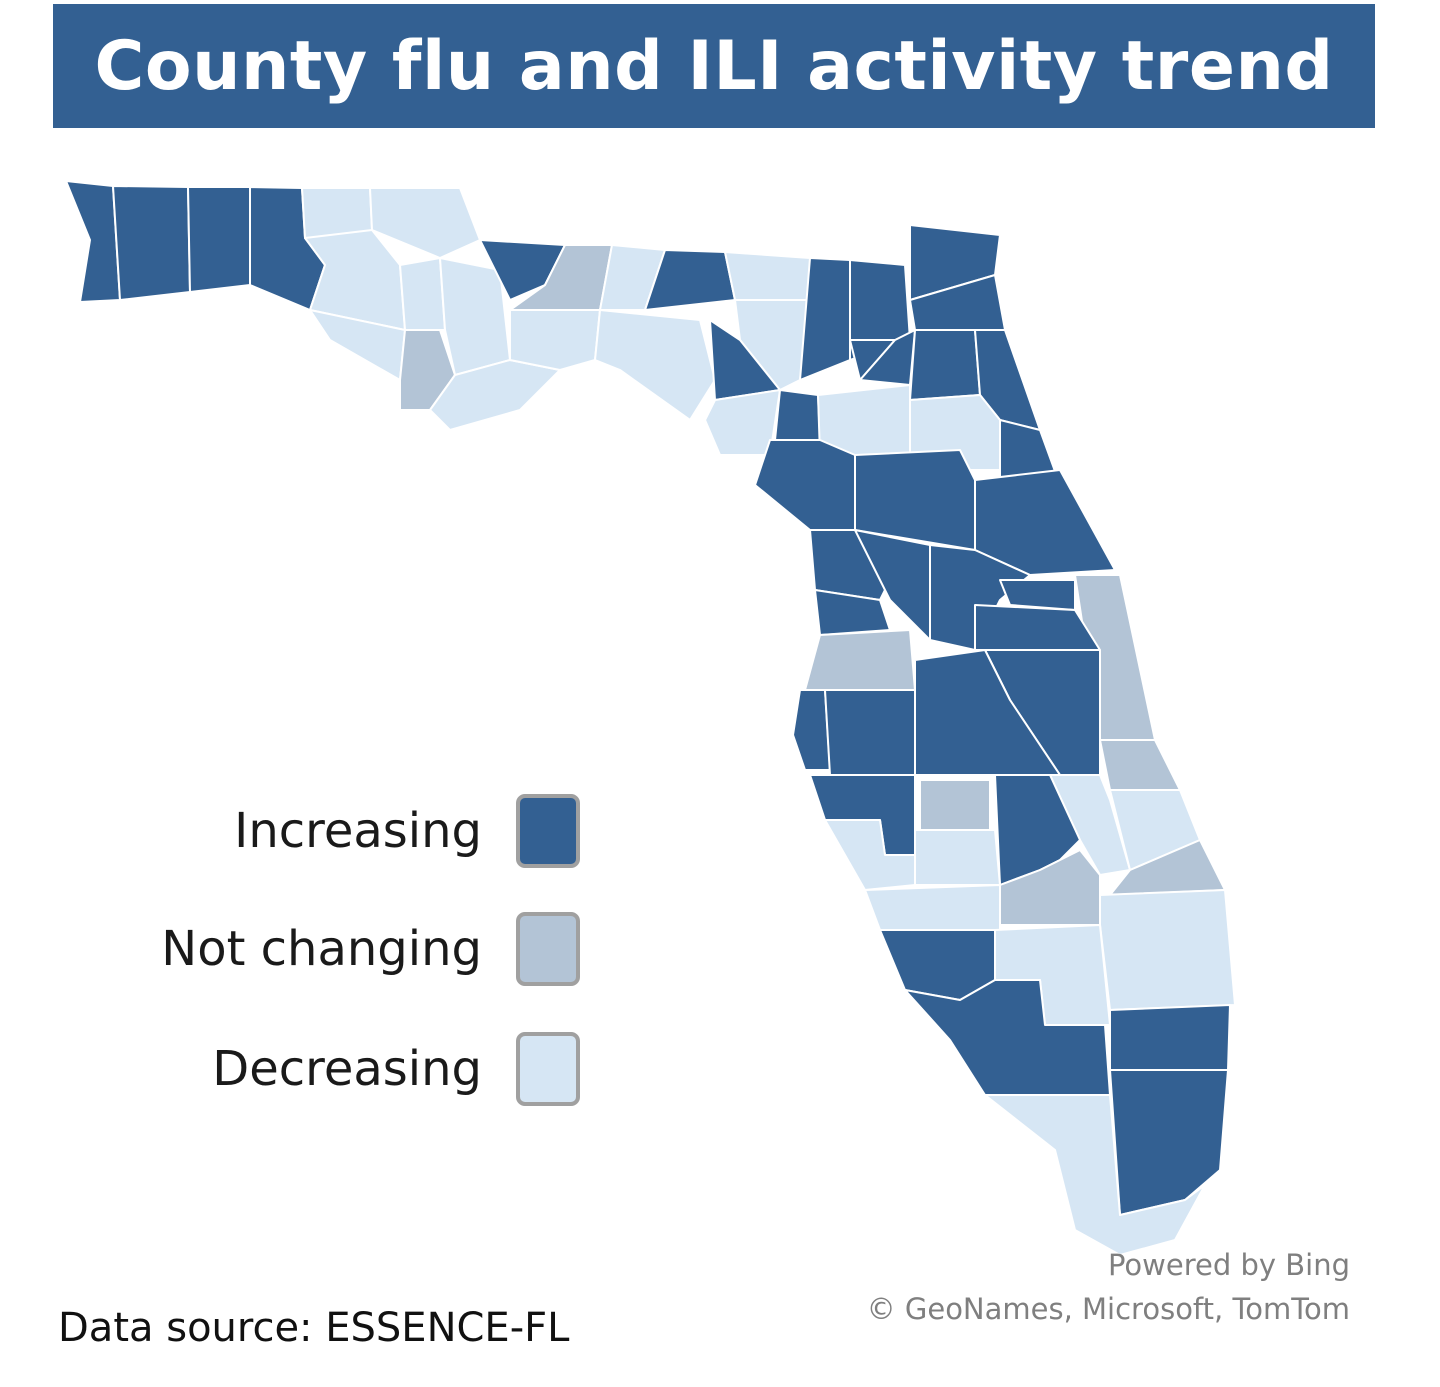 The image size is (1440, 1387). I want to click on legend-label: Increasing, so click(358, 831).